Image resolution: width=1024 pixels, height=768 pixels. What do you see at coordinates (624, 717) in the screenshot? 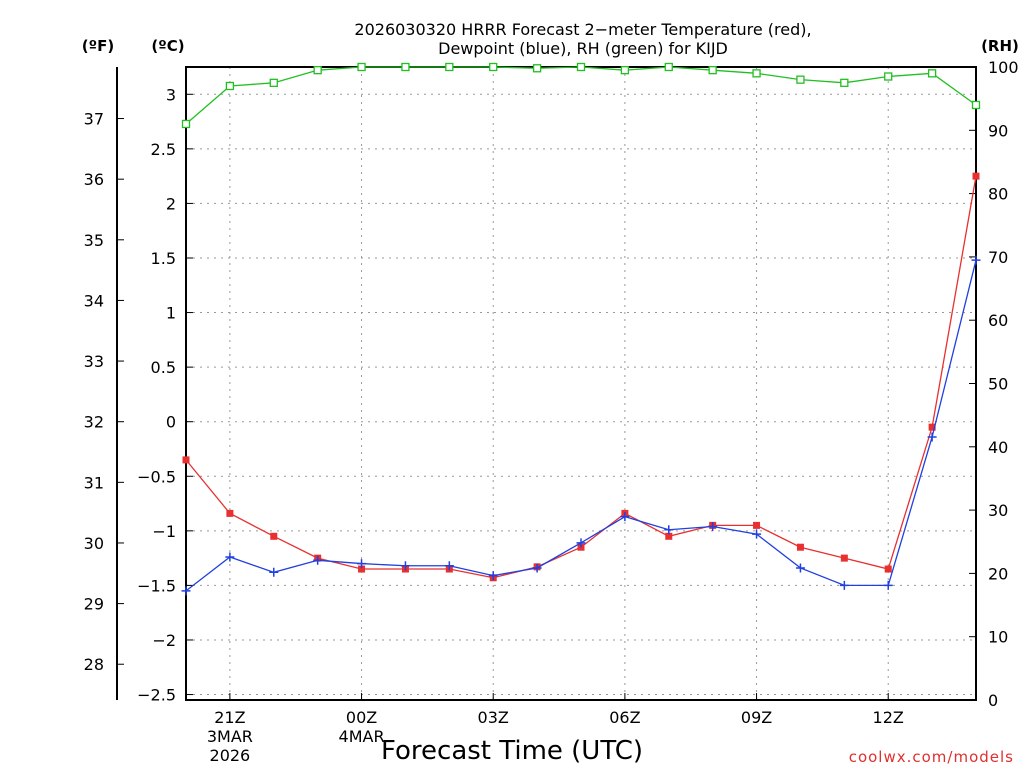
I see `time-tick-label: 06Z` at bounding box center [624, 717].